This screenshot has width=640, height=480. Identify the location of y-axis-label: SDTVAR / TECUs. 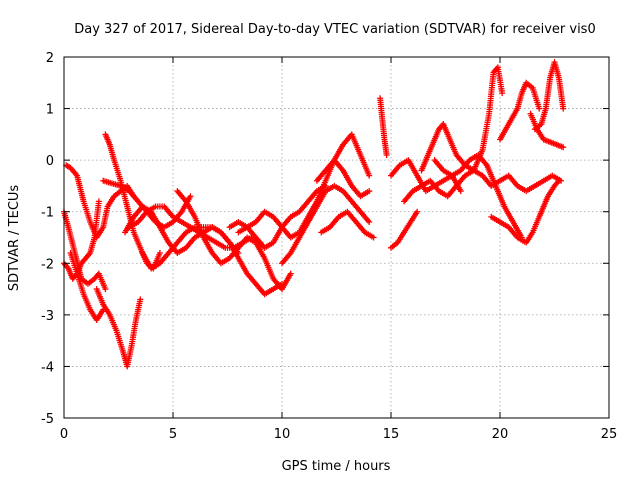
(14, 238).